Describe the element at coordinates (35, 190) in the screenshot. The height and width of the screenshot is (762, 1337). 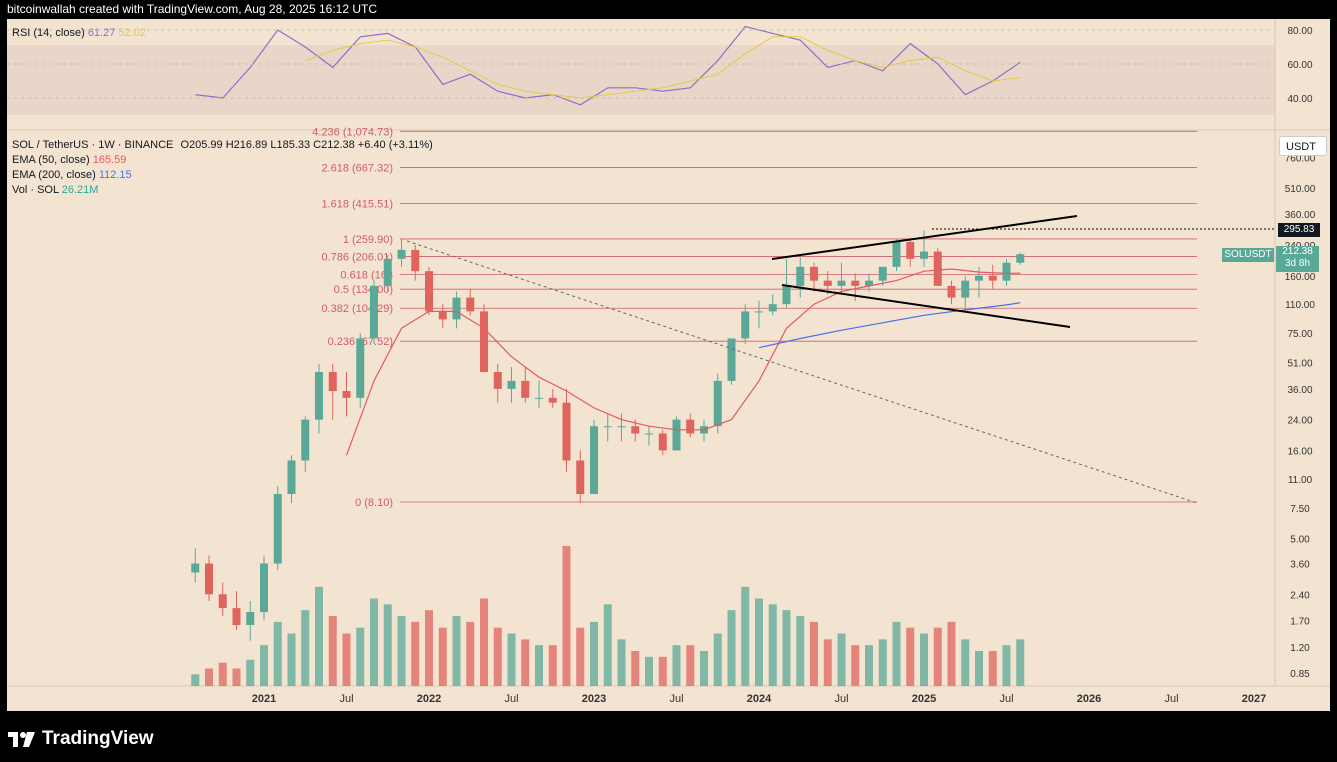
I see `volume-label: Vol · SOL` at that location.